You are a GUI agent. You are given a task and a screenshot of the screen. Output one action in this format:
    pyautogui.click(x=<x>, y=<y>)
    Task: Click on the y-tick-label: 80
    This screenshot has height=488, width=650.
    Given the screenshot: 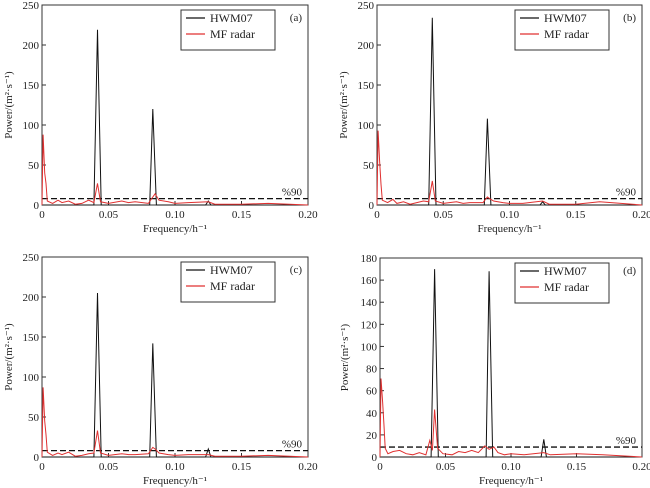 What is the action you would take?
    pyautogui.click(x=372, y=370)
    